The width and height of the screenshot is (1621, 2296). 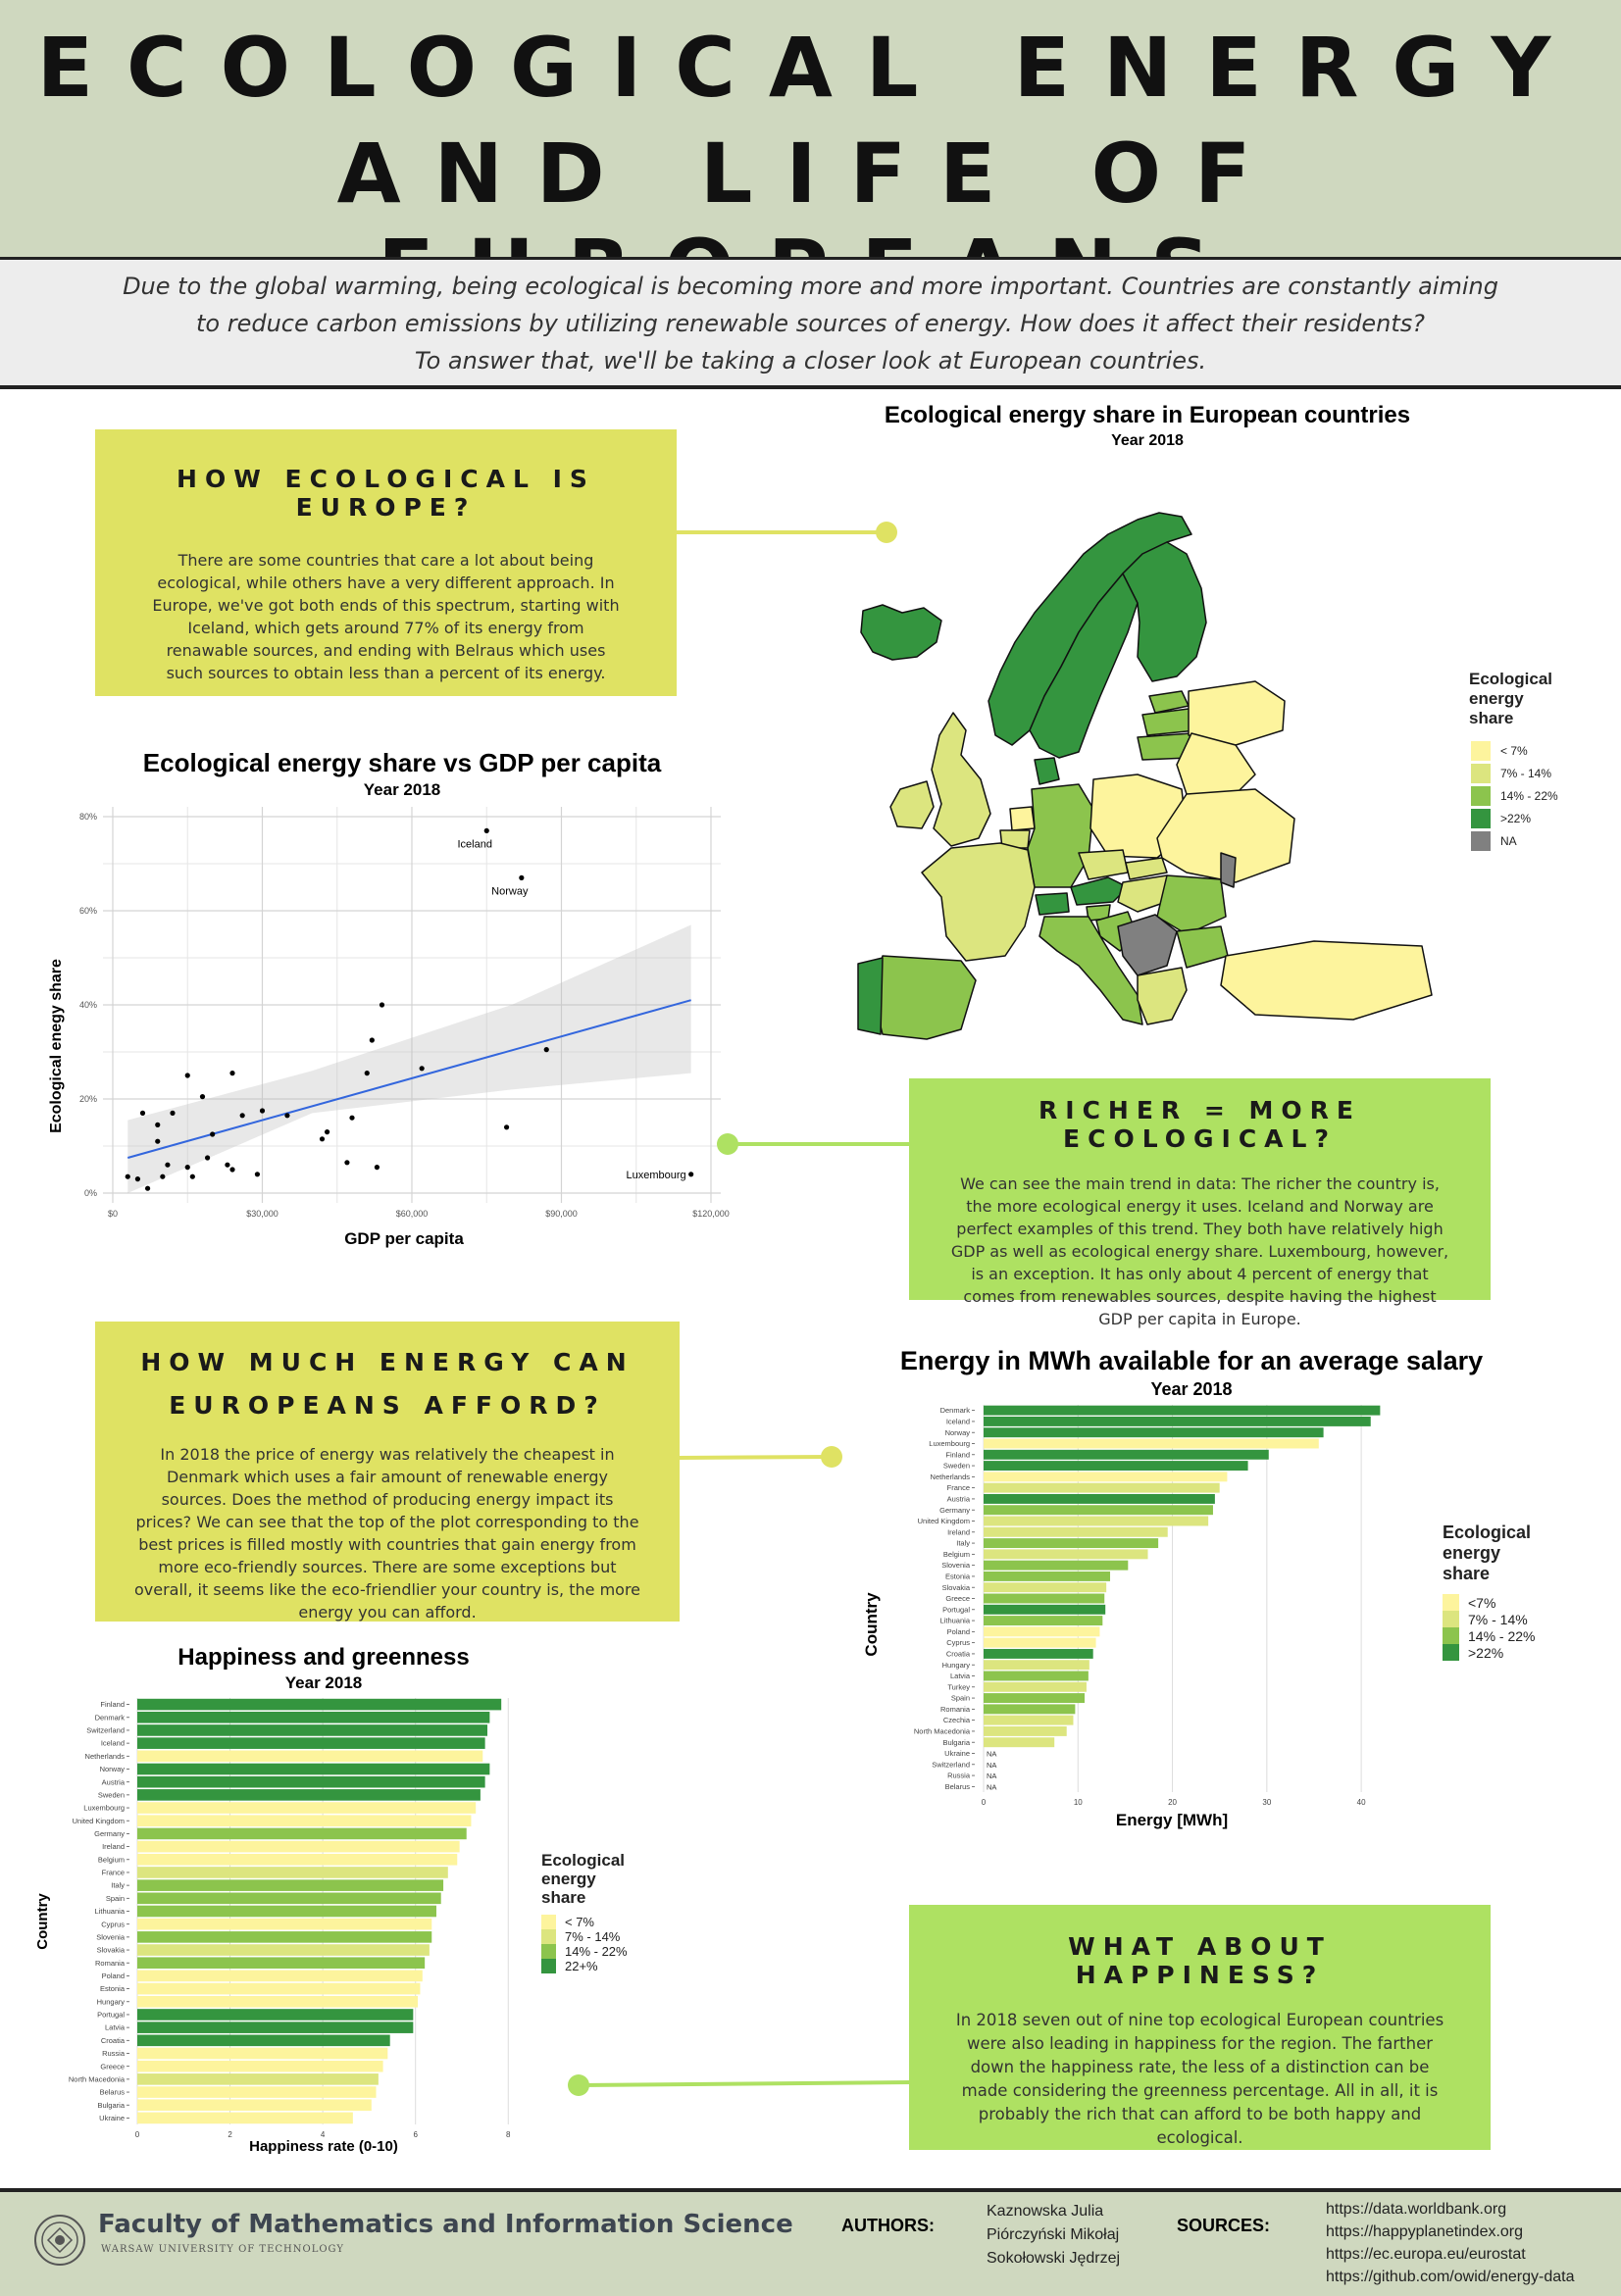 What do you see at coordinates (1200, 1960) in the screenshot?
I see `box-heading-happiness: WHAT ABOUT HAPPINESS?` at bounding box center [1200, 1960].